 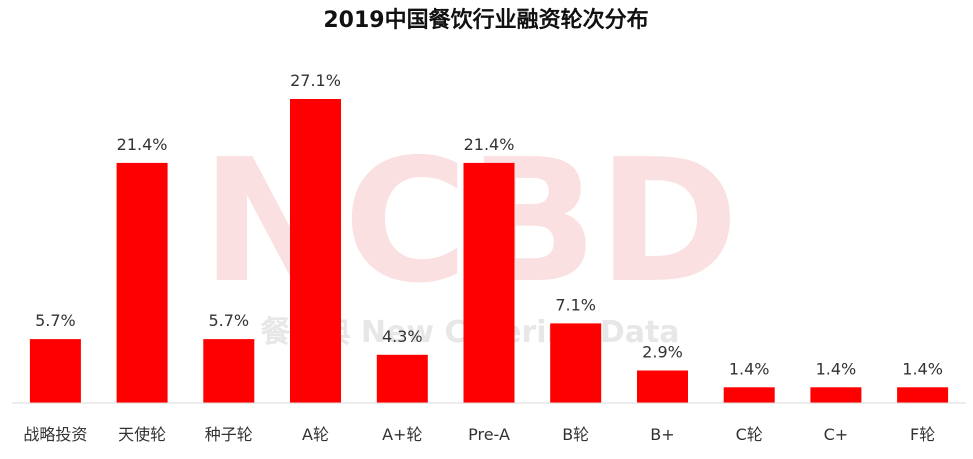 I want to click on x-tick-label-8: C轮, so click(x=749, y=434).